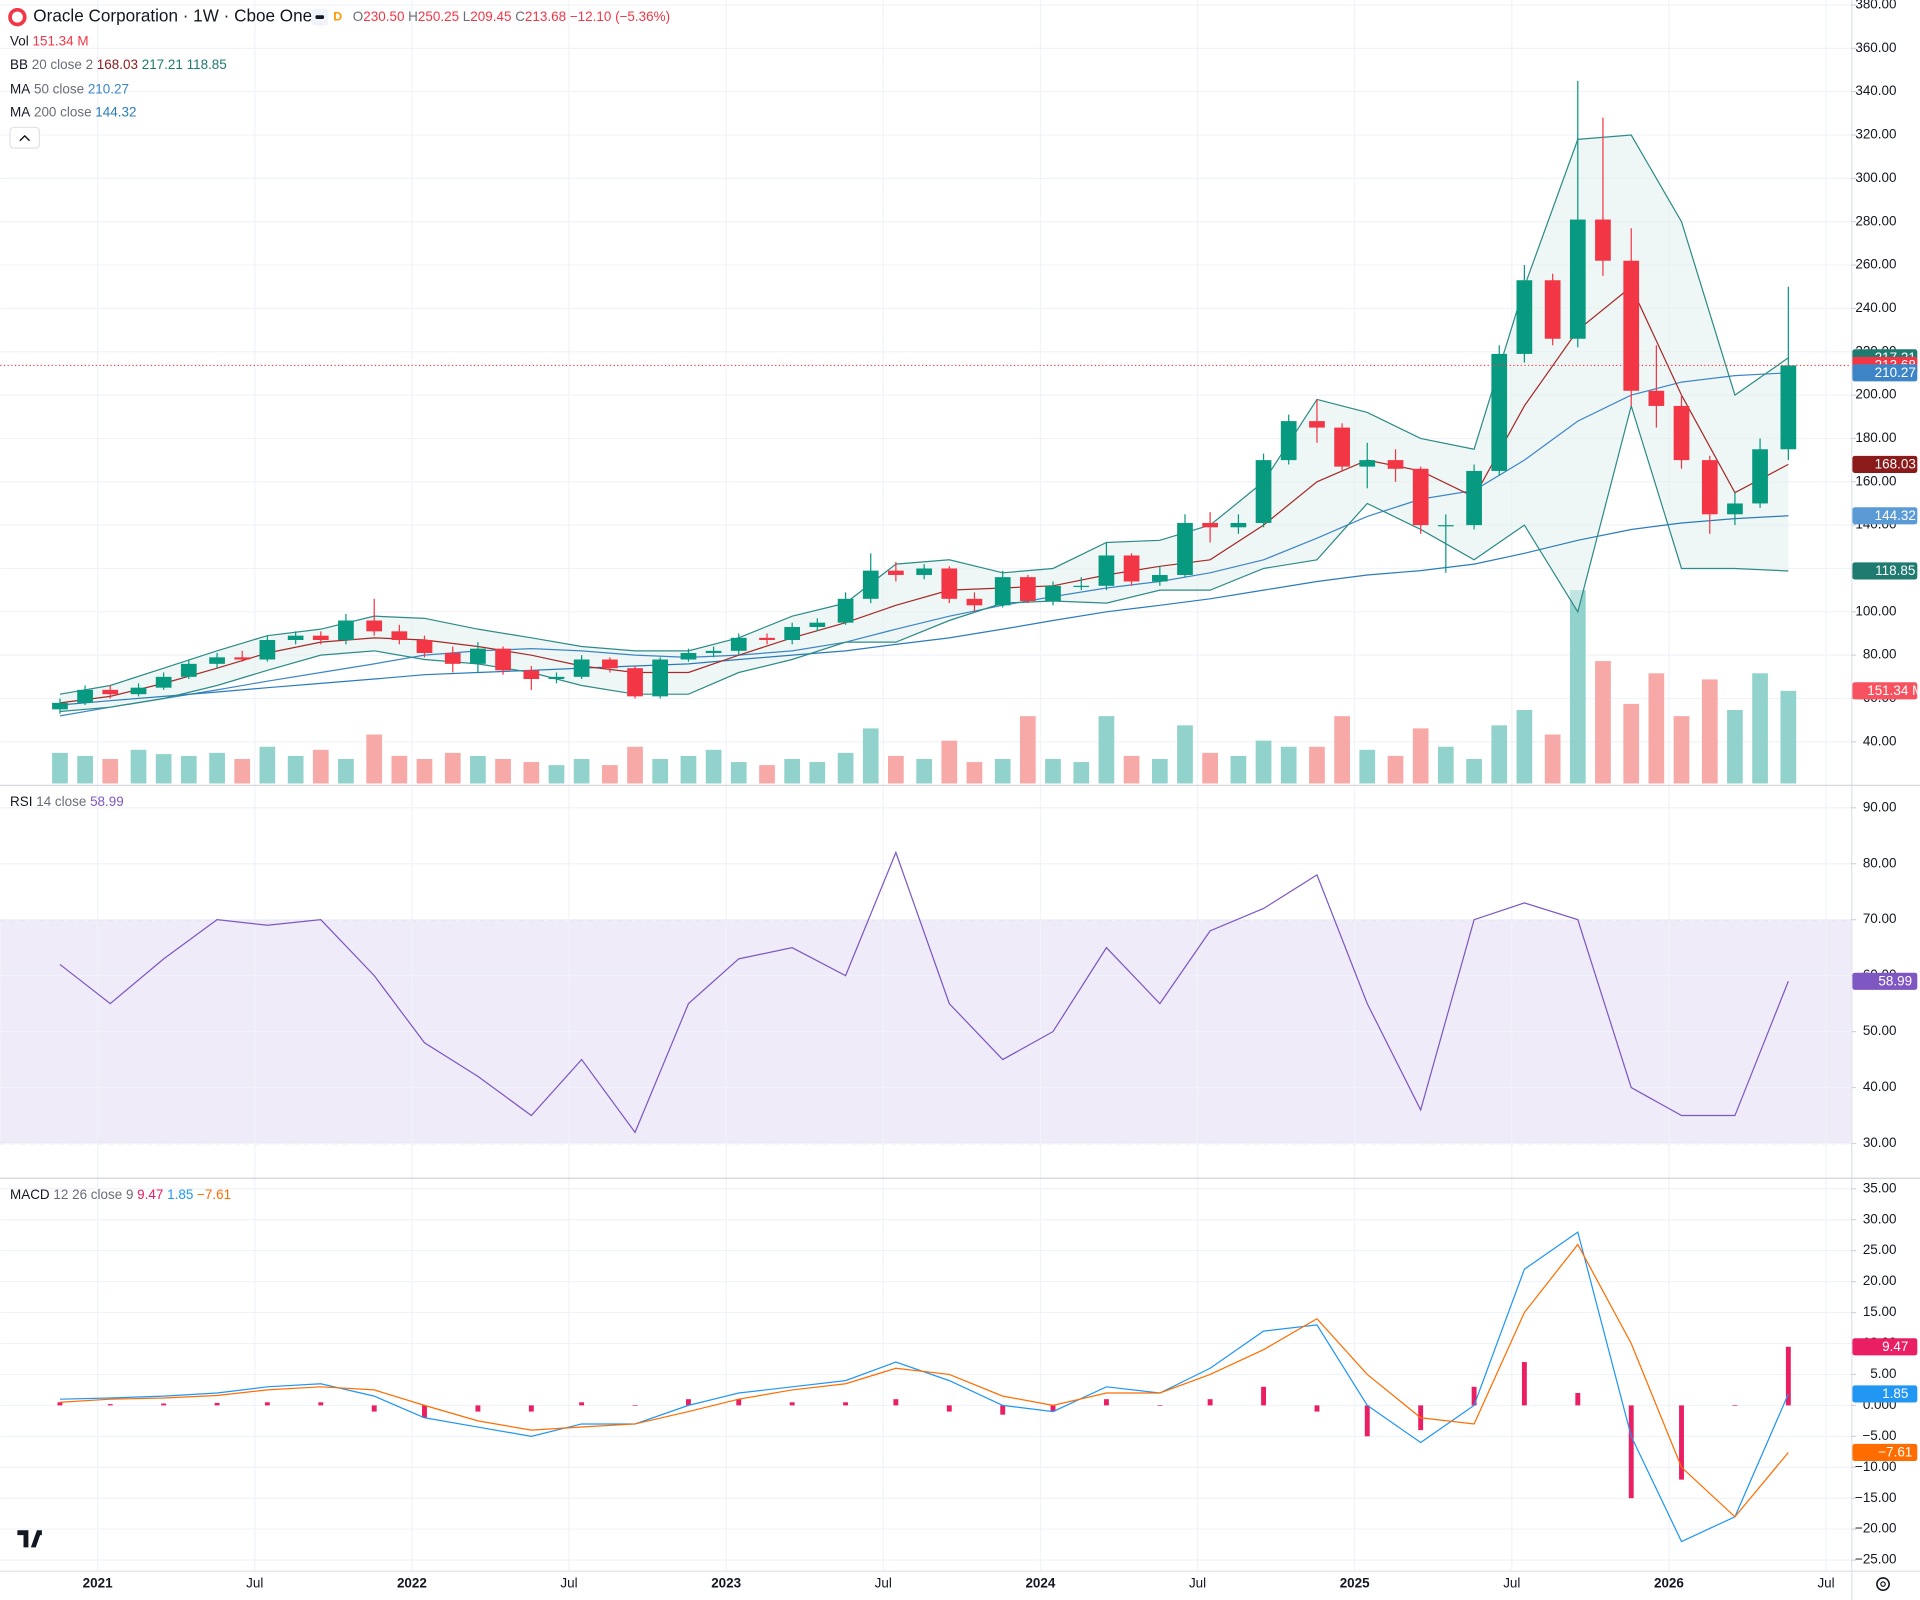  I want to click on bb-legend: BB 20 close 2 168.03 217.21 118.85, so click(118, 63).